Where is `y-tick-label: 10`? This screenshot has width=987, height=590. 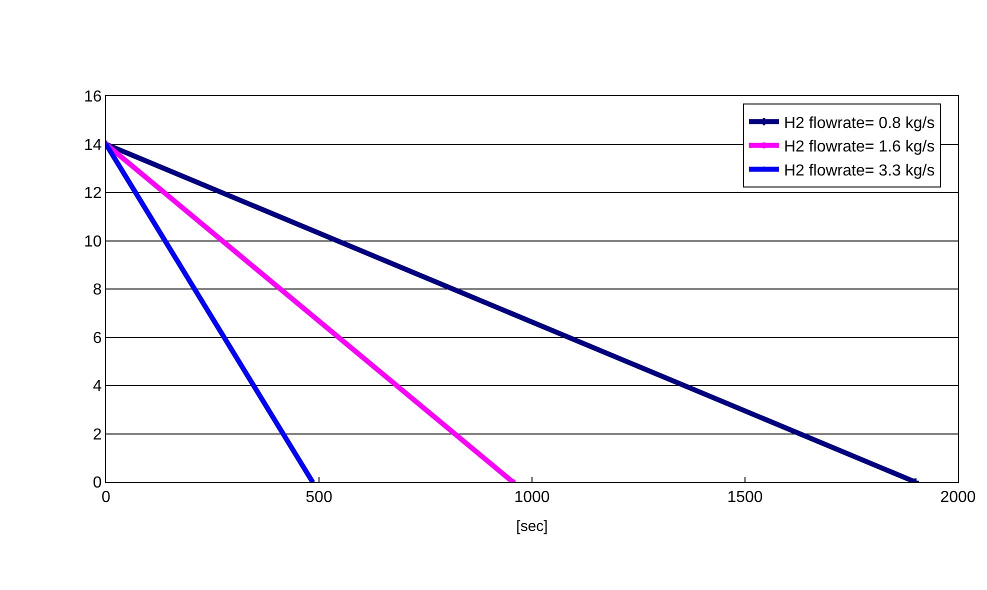 y-tick-label: 10 is located at coordinates (93, 241).